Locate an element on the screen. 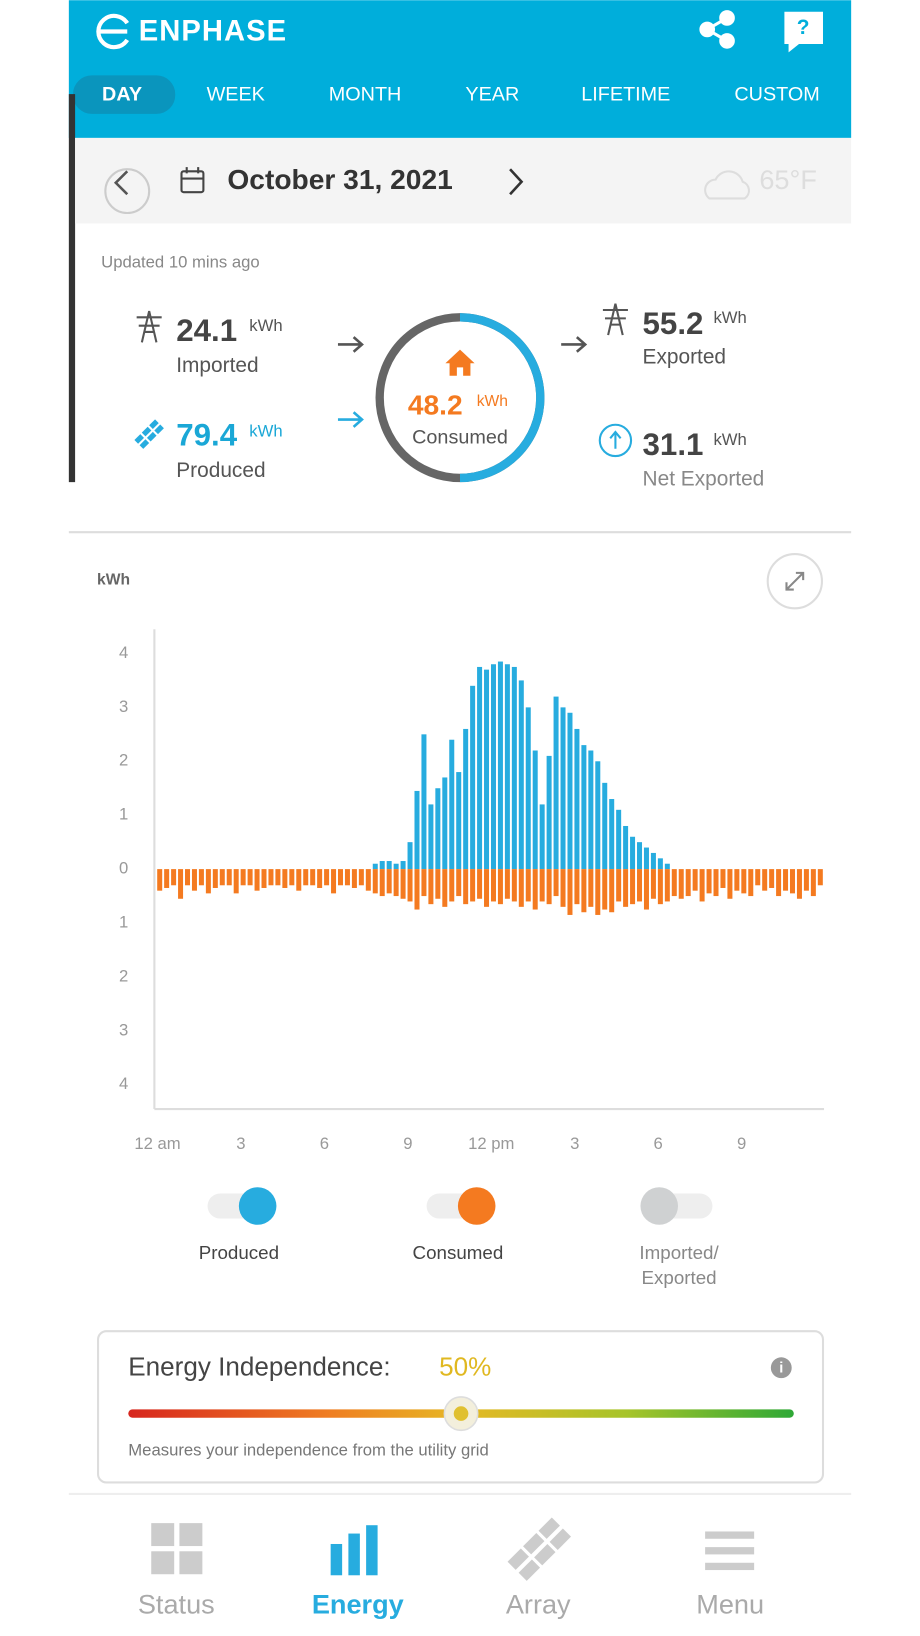 The height and width of the screenshot is (1636, 920). weather-temp: 65°F is located at coordinates (788, 179).